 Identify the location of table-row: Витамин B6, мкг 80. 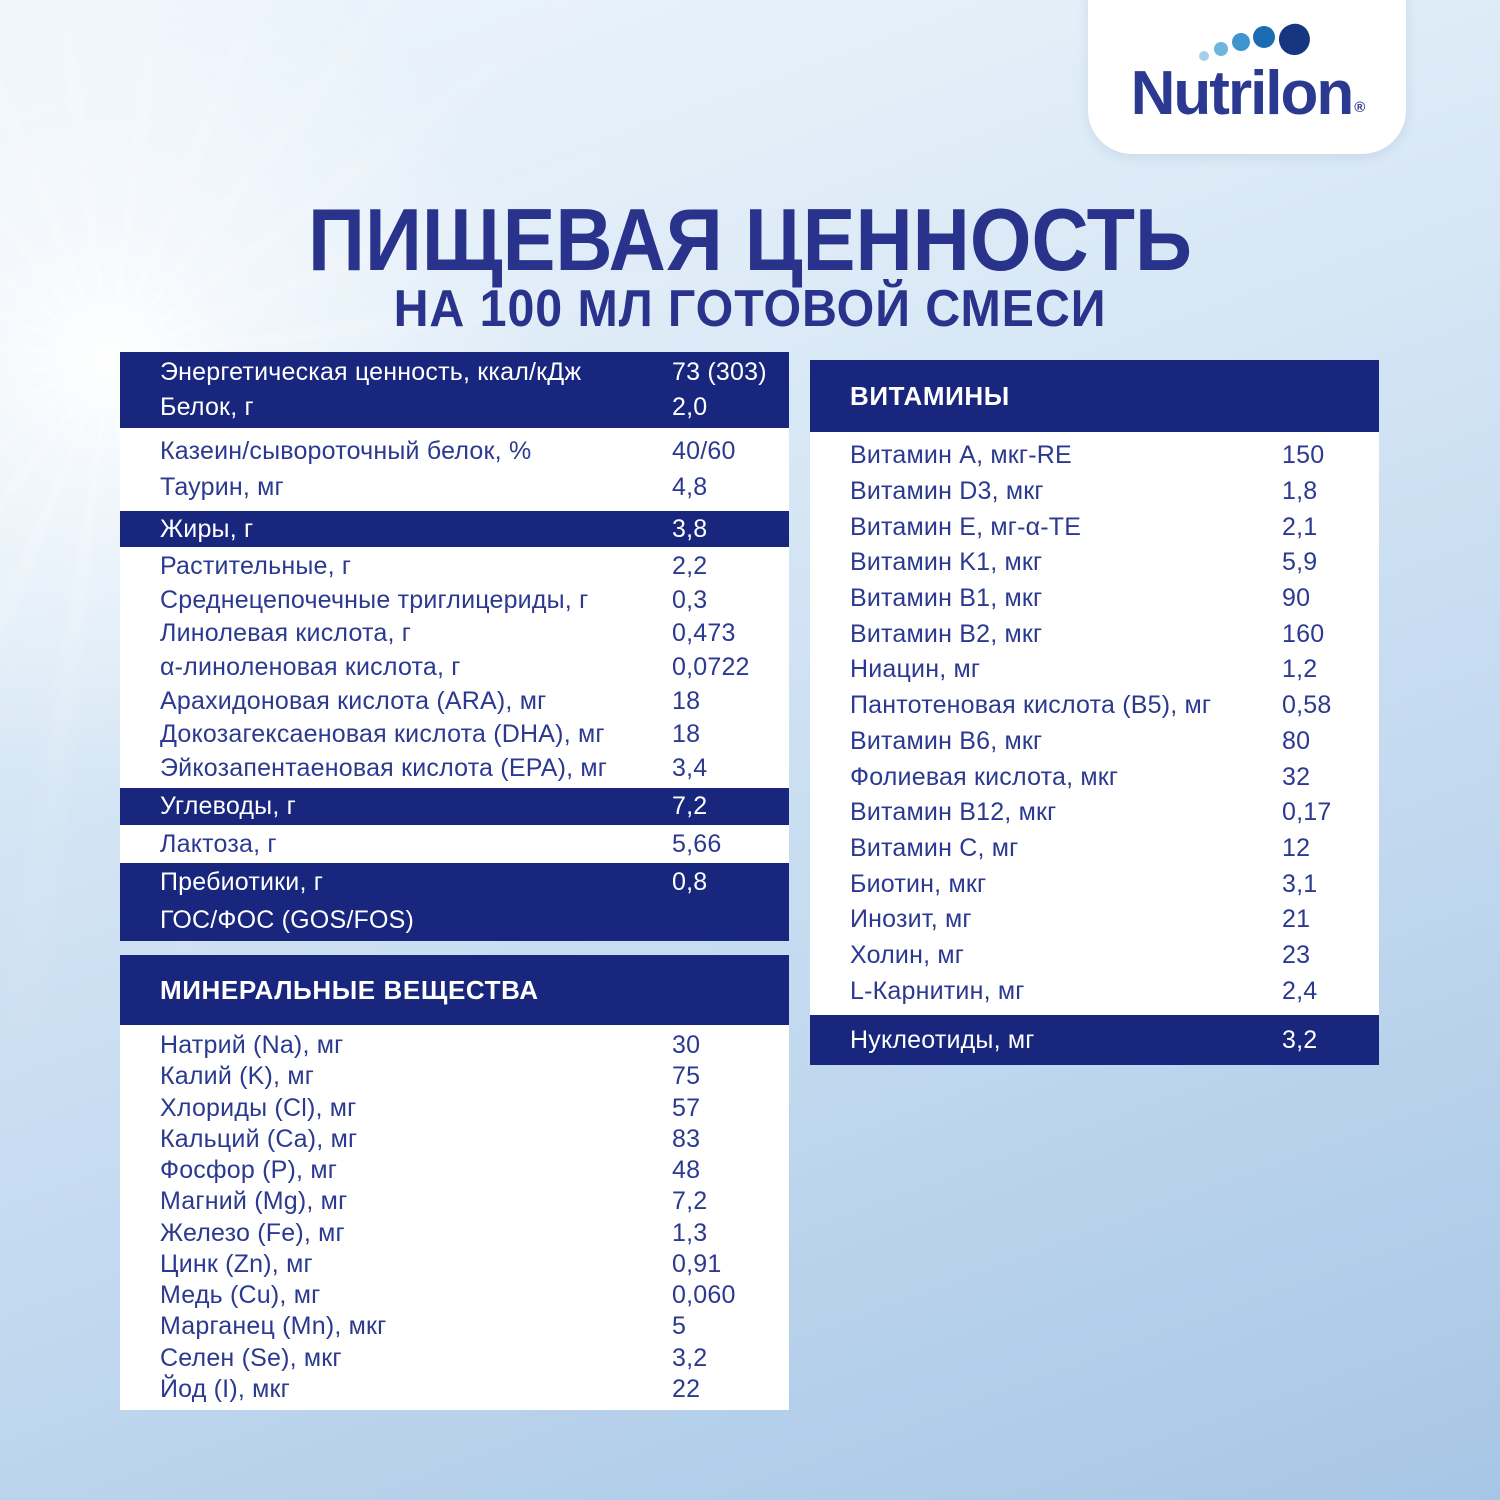
(1114, 742).